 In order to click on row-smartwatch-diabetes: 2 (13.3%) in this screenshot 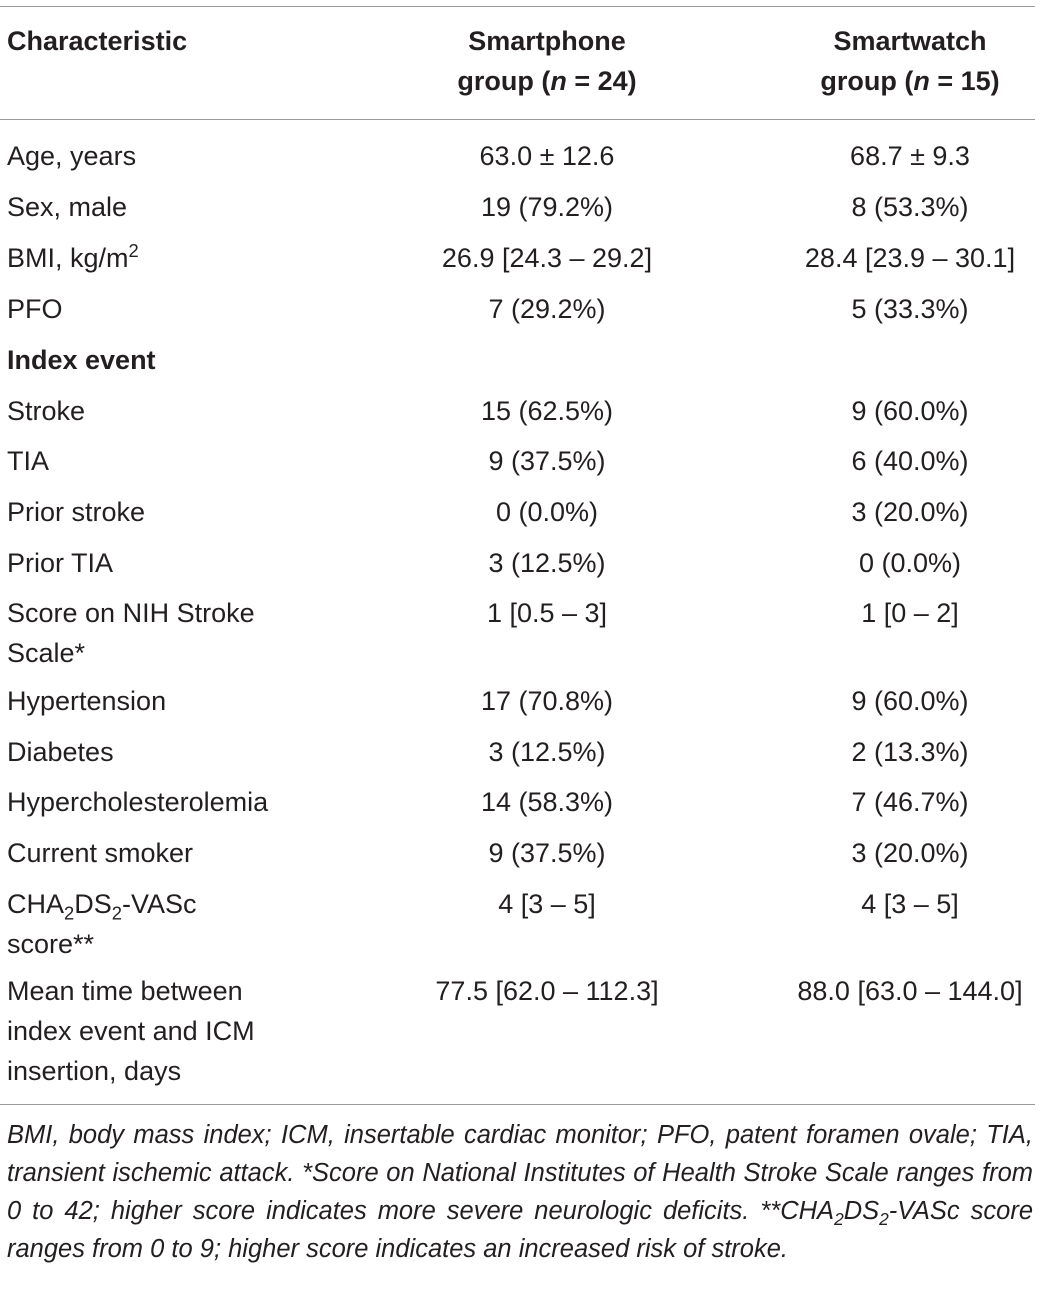, I will do `click(910, 752)`.